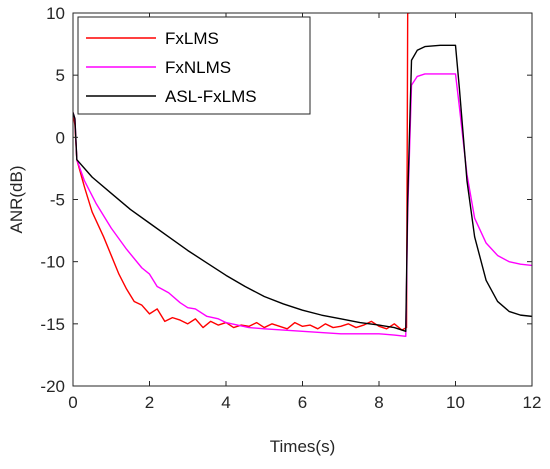 Image resolution: width=550 pixels, height=469 pixels. Describe the element at coordinates (225, 402) in the screenshot. I see `x-tick-label: 4` at that location.